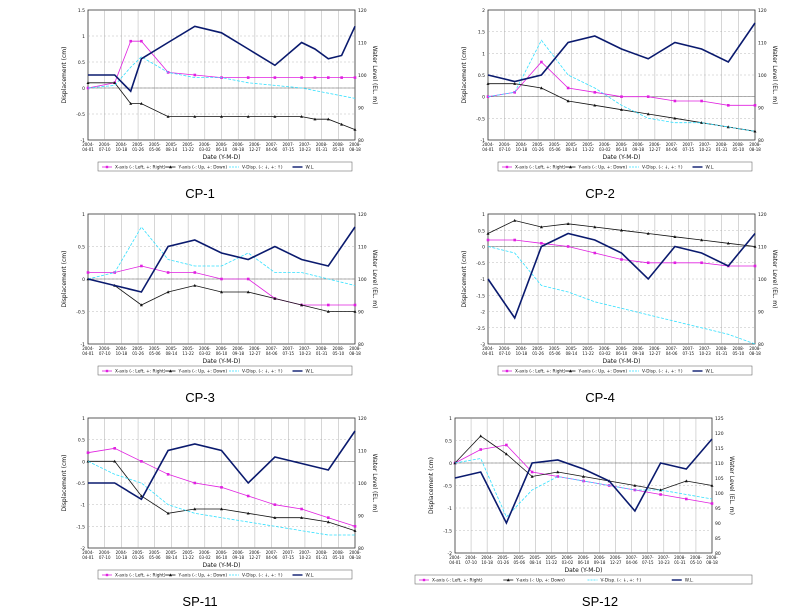 This screenshot has width=800, height=612. Describe the element at coordinates (464, 279) in the screenshot. I see `y-axis-label-cp-4: Displacement (cm)` at that location.